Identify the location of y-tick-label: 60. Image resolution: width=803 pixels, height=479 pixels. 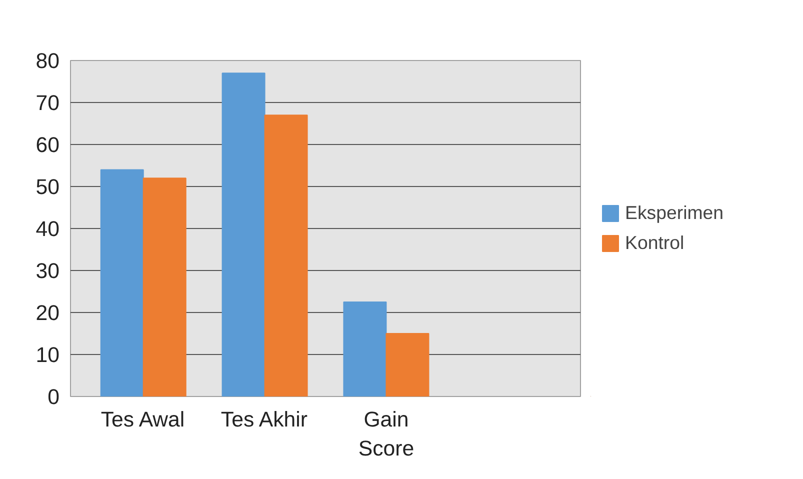
(48, 145).